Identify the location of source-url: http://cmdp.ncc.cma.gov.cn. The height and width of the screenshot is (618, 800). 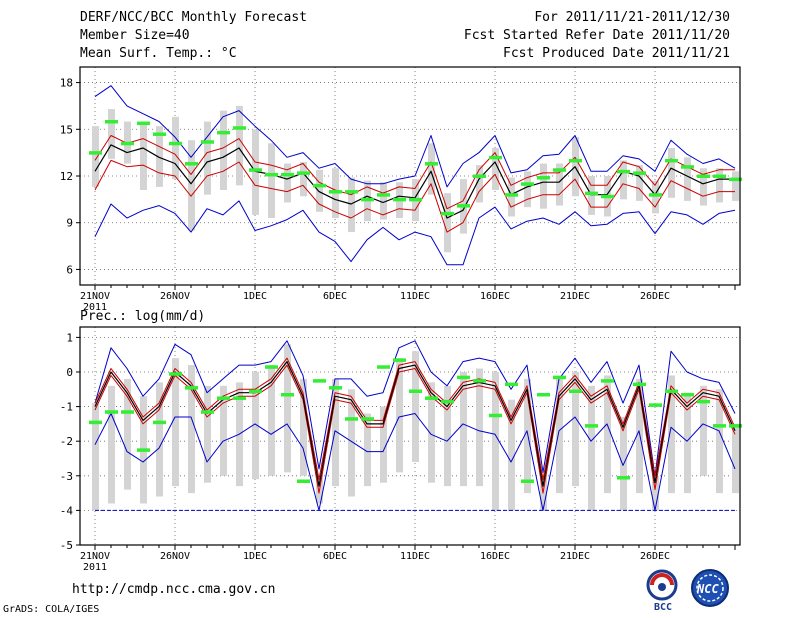
(174, 589).